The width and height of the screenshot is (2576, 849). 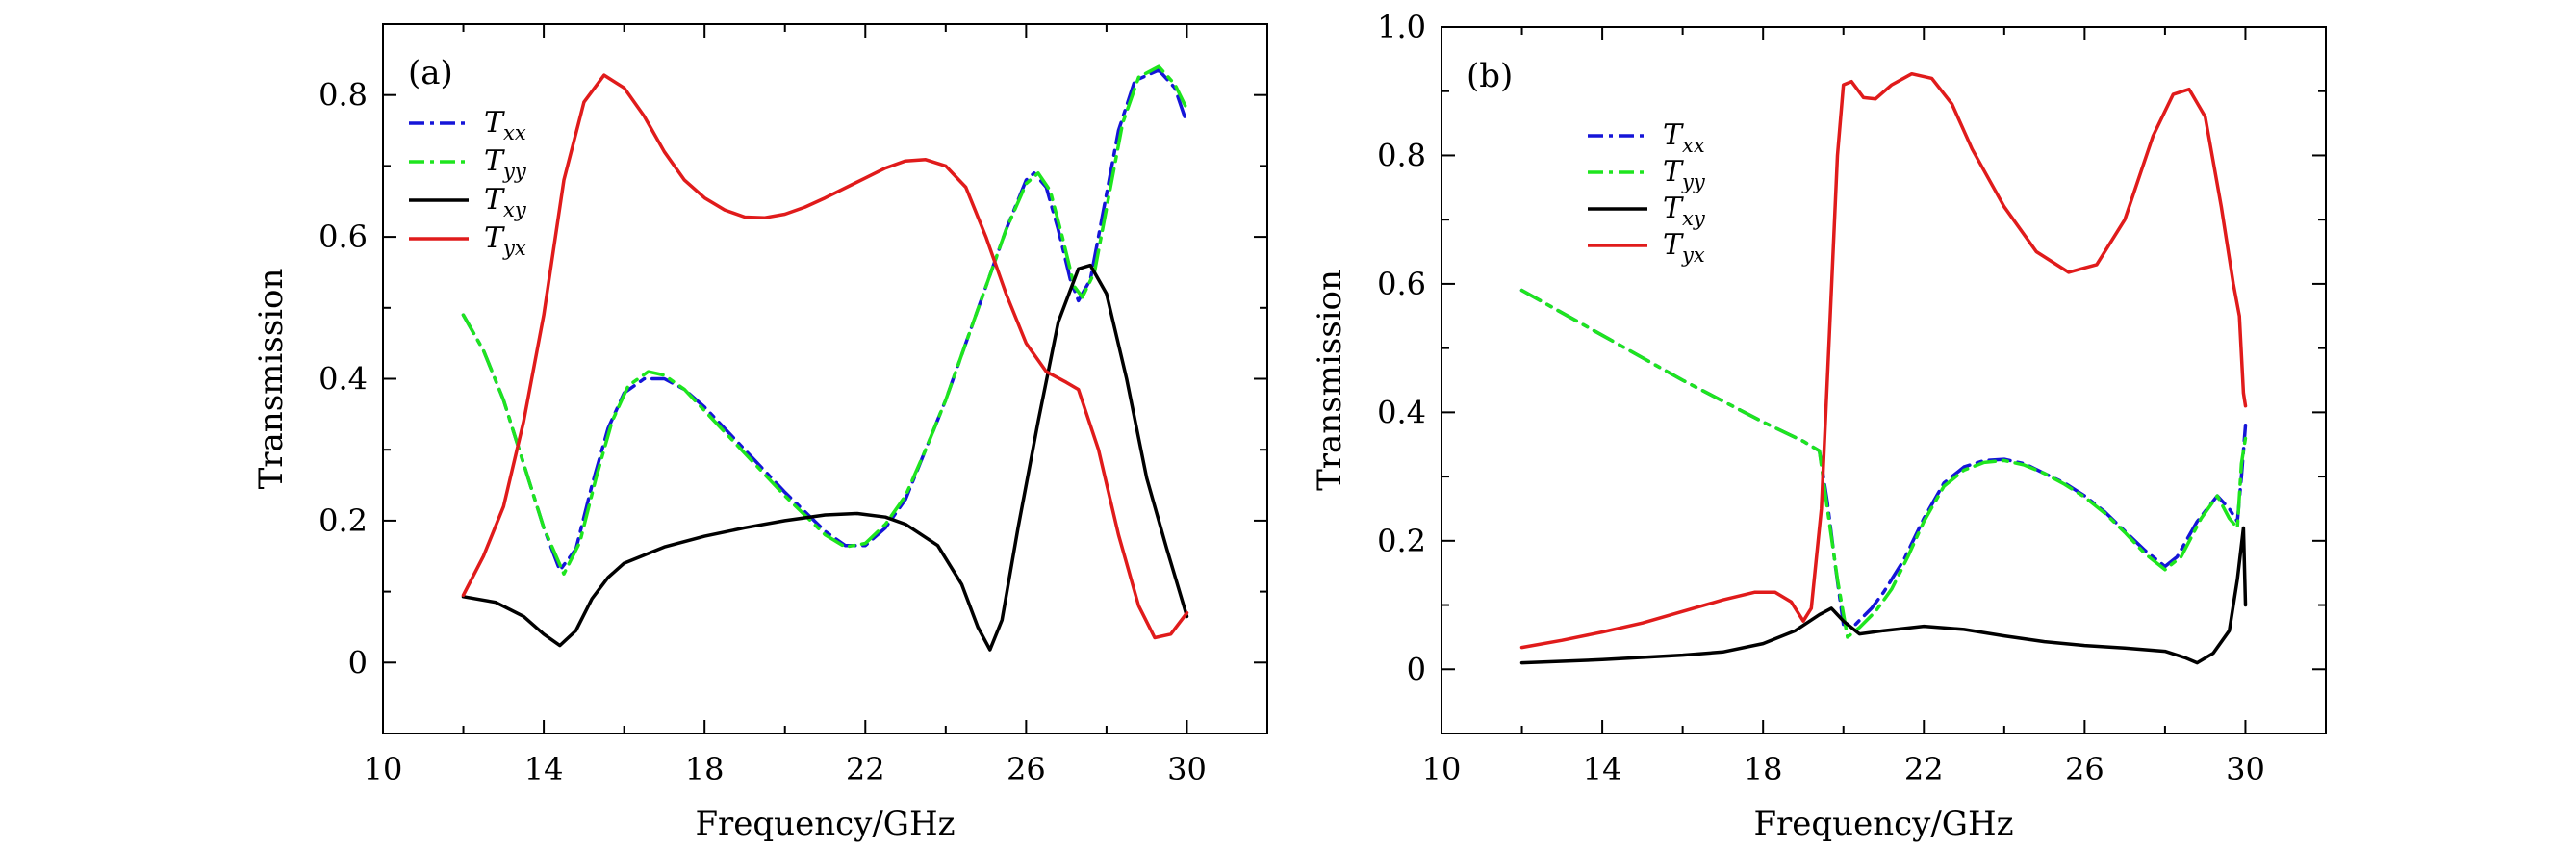 What do you see at coordinates (1883, 457) in the screenshot?
I see `series-line-Txx` at bounding box center [1883, 457].